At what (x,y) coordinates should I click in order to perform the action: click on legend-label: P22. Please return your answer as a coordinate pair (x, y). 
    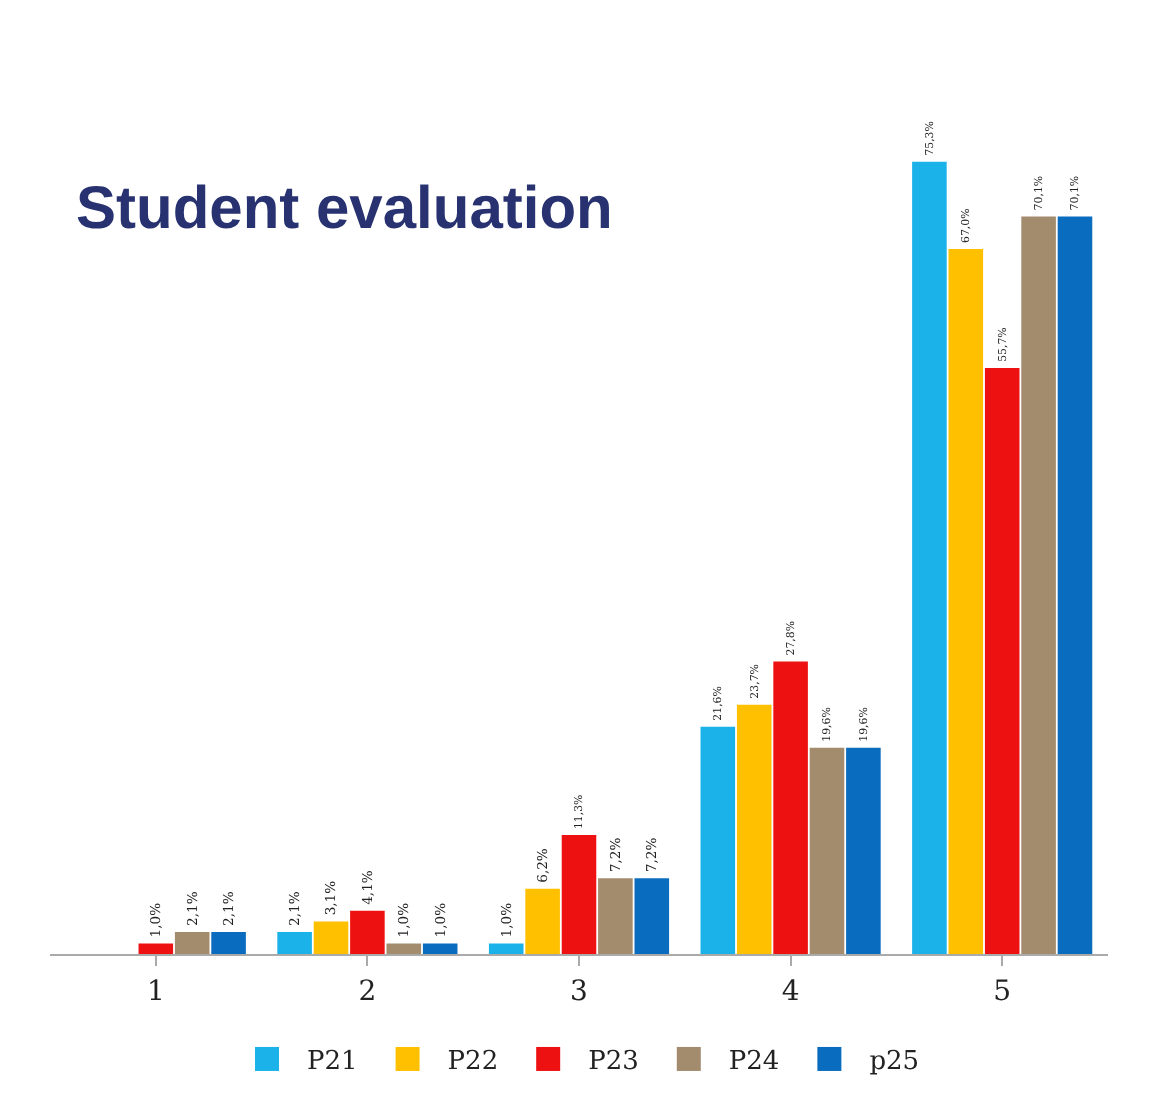
    Looking at the image, I should click on (473, 1062).